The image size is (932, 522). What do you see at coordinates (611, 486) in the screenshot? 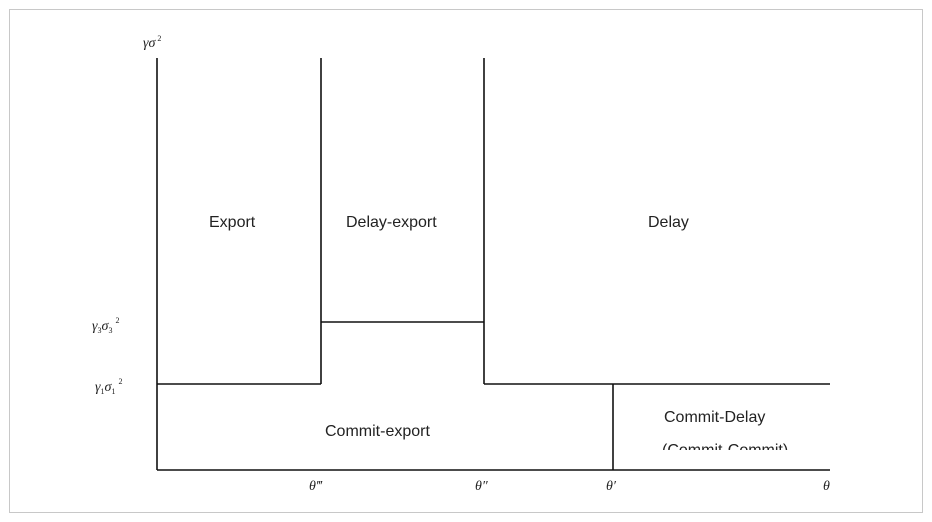
I see `x-tick-theta-prime: θ′` at bounding box center [611, 486].